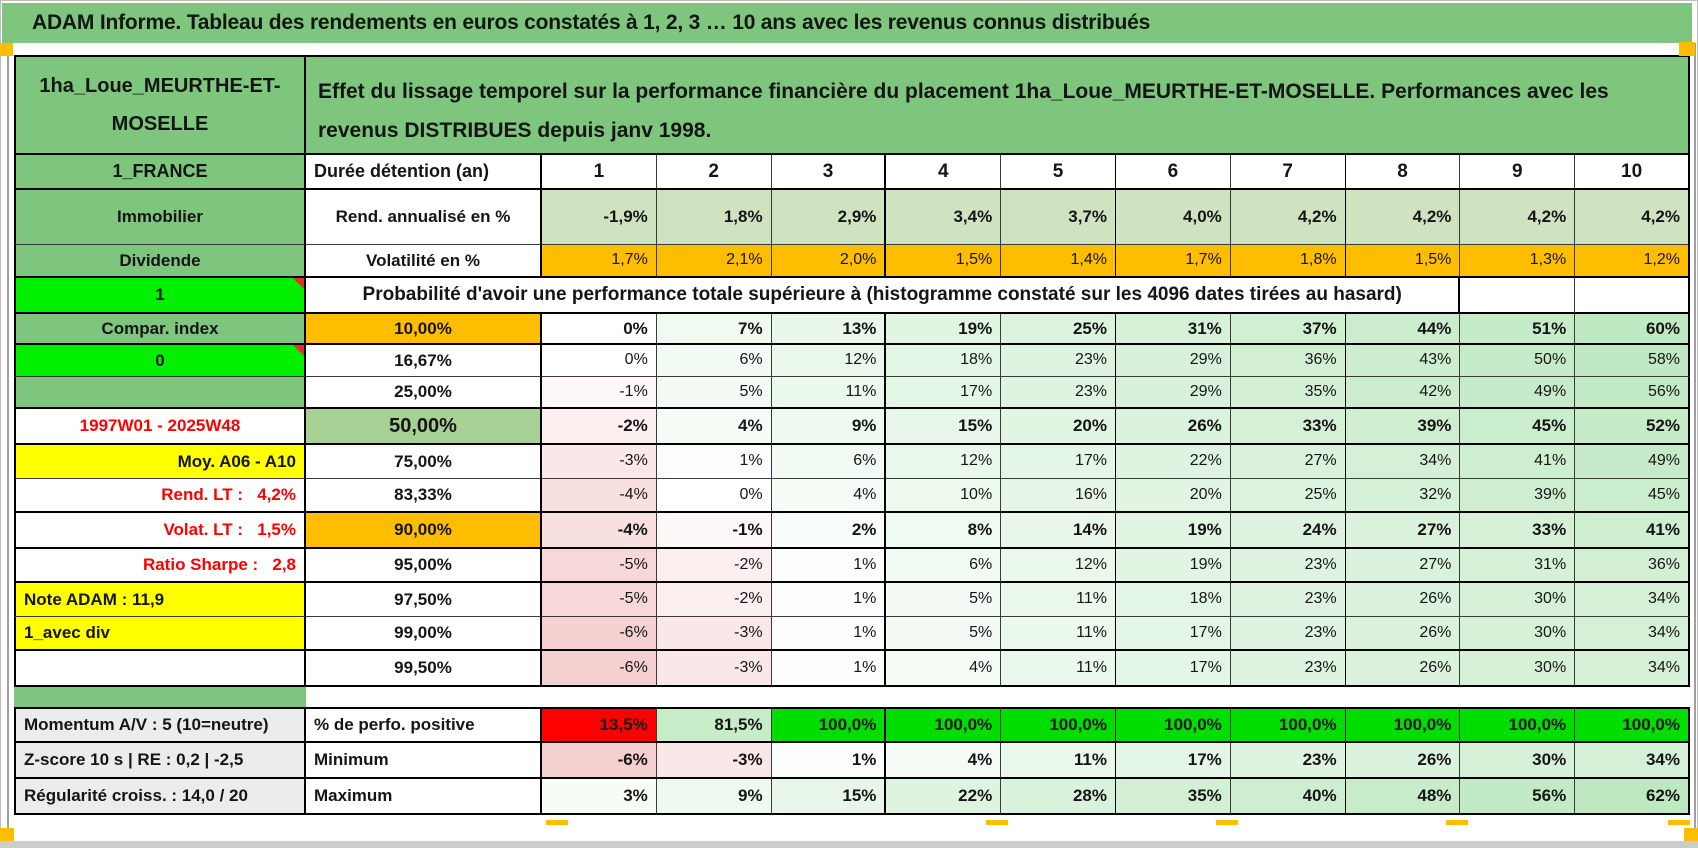 The width and height of the screenshot is (1698, 848). What do you see at coordinates (1288, 393) in the screenshot?
I see `value-cell-p25-y7: 35%` at bounding box center [1288, 393].